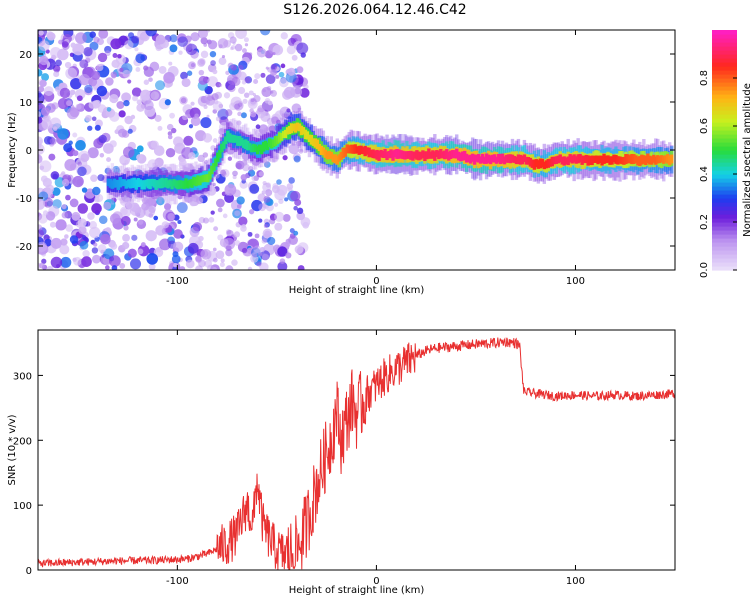  Describe the element at coordinates (704, 126) in the screenshot. I see `colorbar-tick-label: 0.6` at that location.